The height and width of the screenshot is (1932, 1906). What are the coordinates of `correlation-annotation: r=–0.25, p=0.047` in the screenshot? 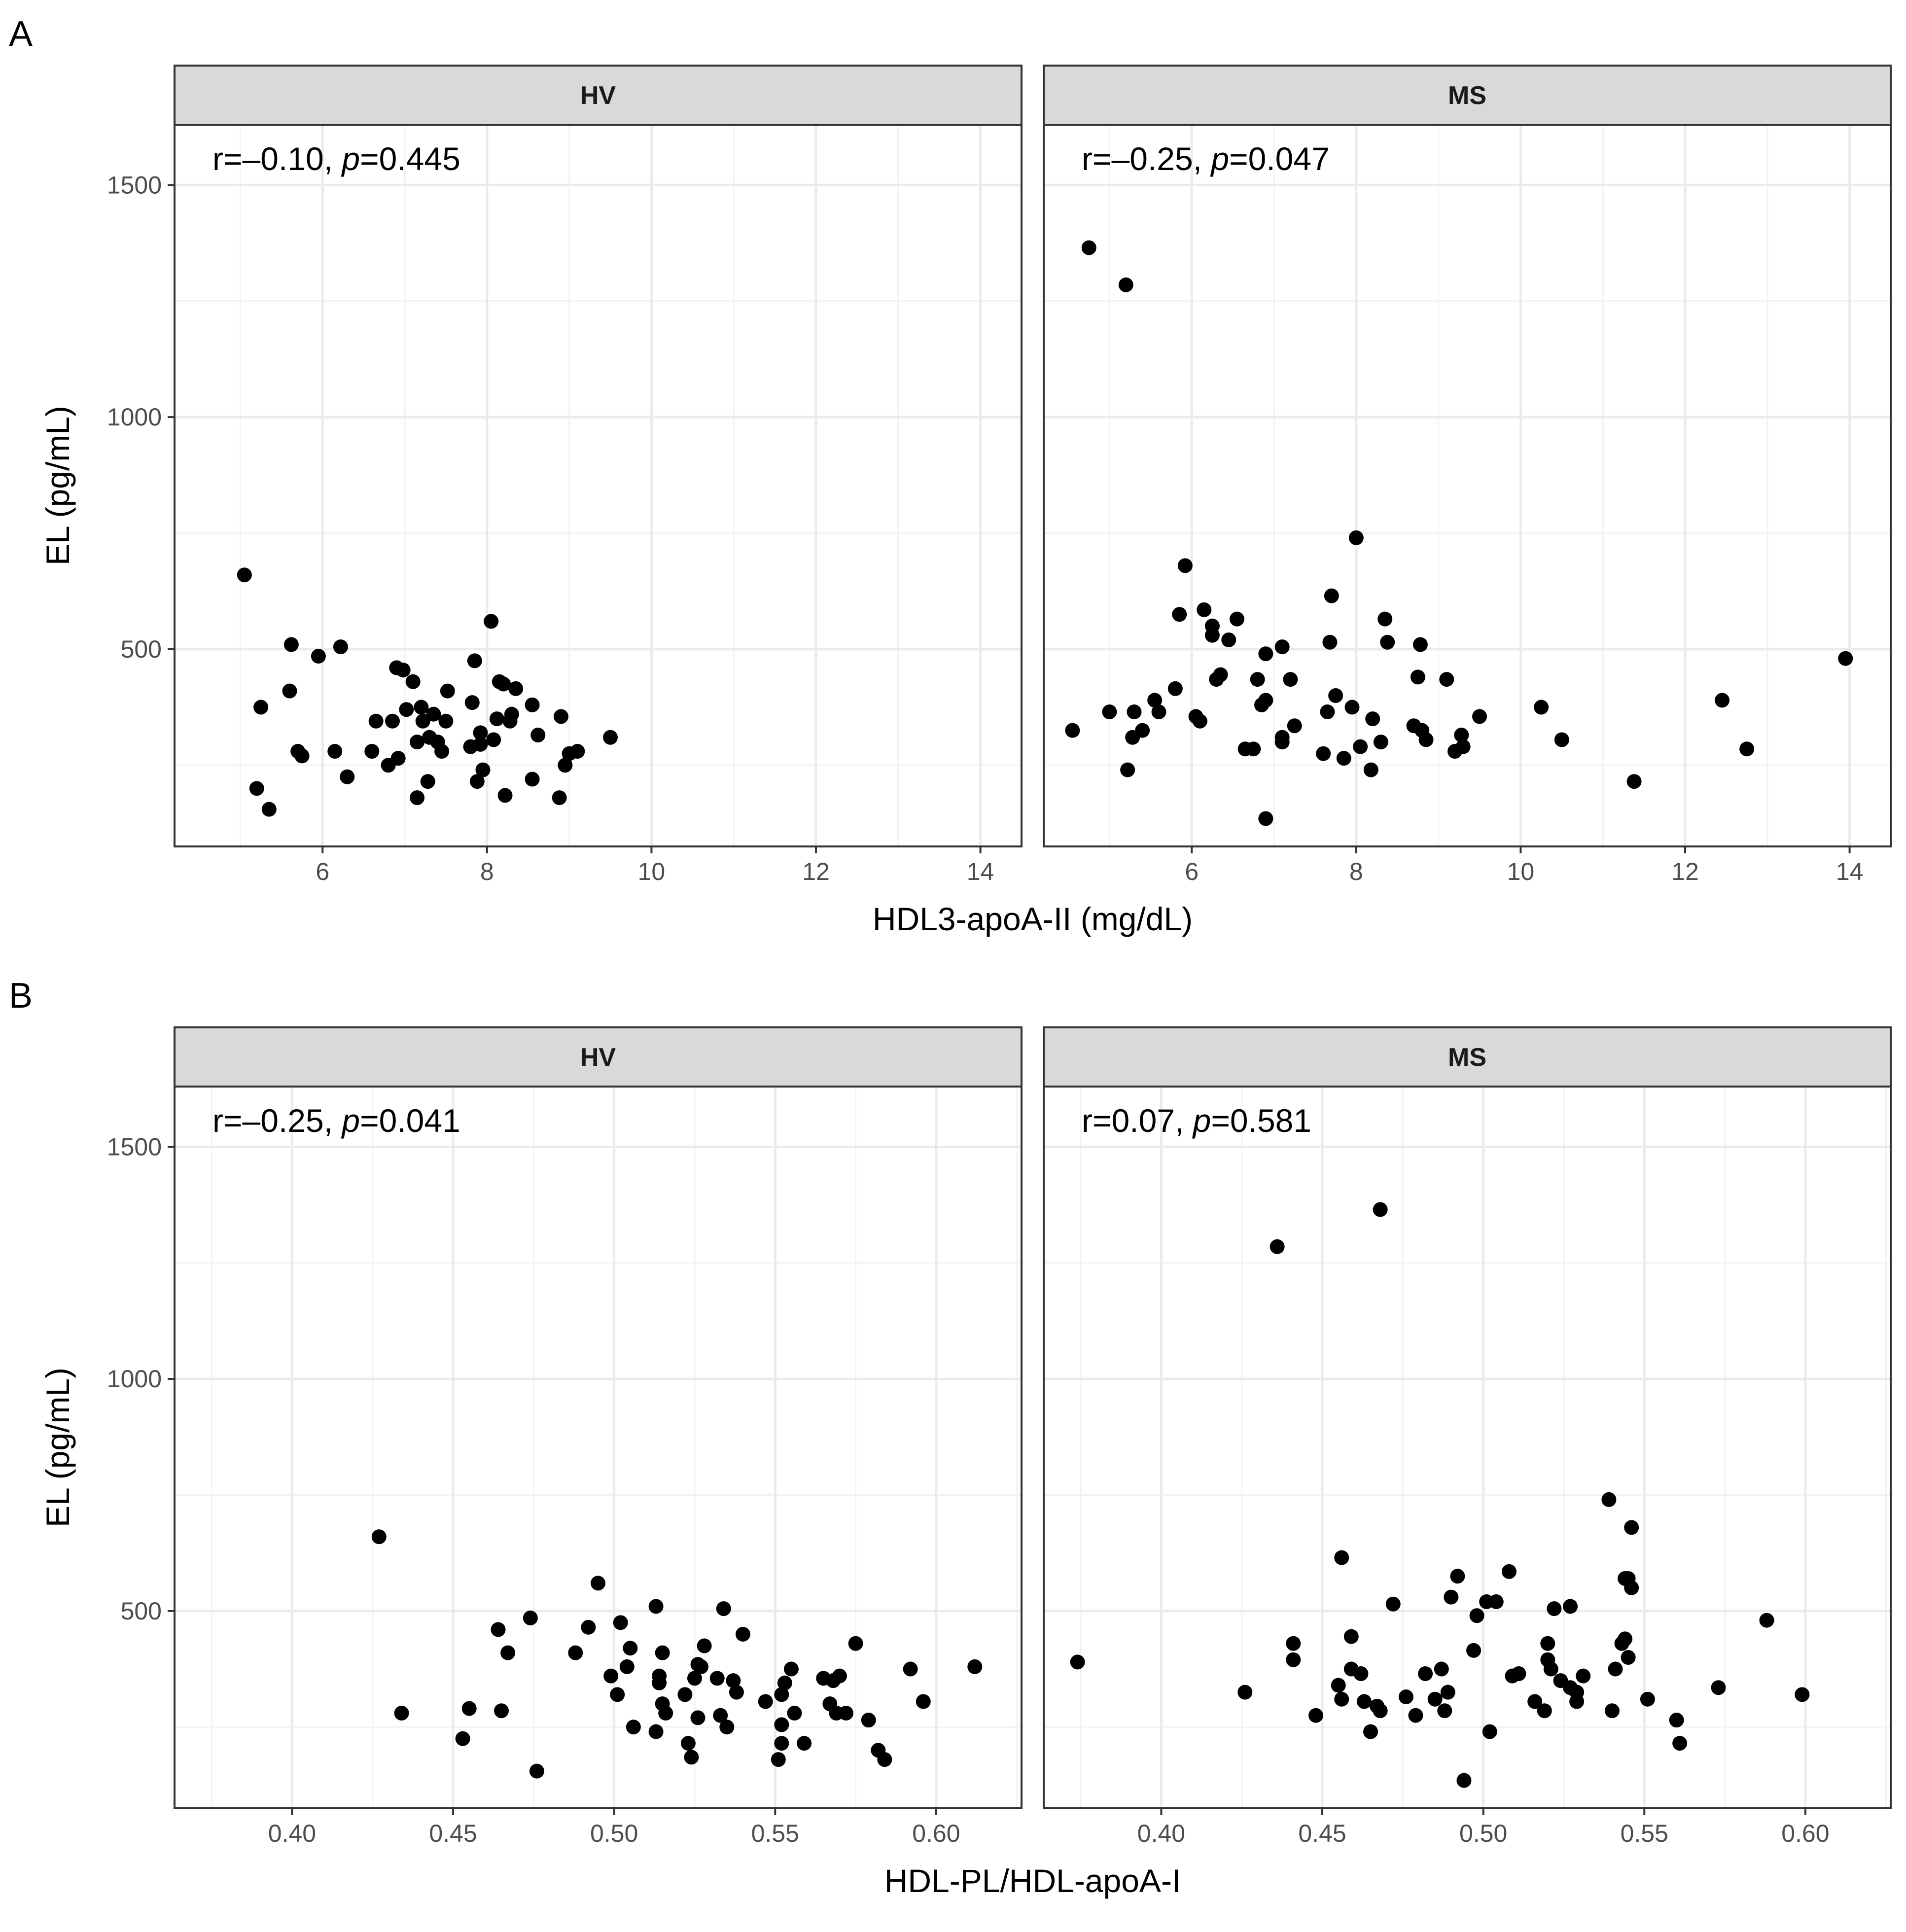 It's located at (1206, 159).